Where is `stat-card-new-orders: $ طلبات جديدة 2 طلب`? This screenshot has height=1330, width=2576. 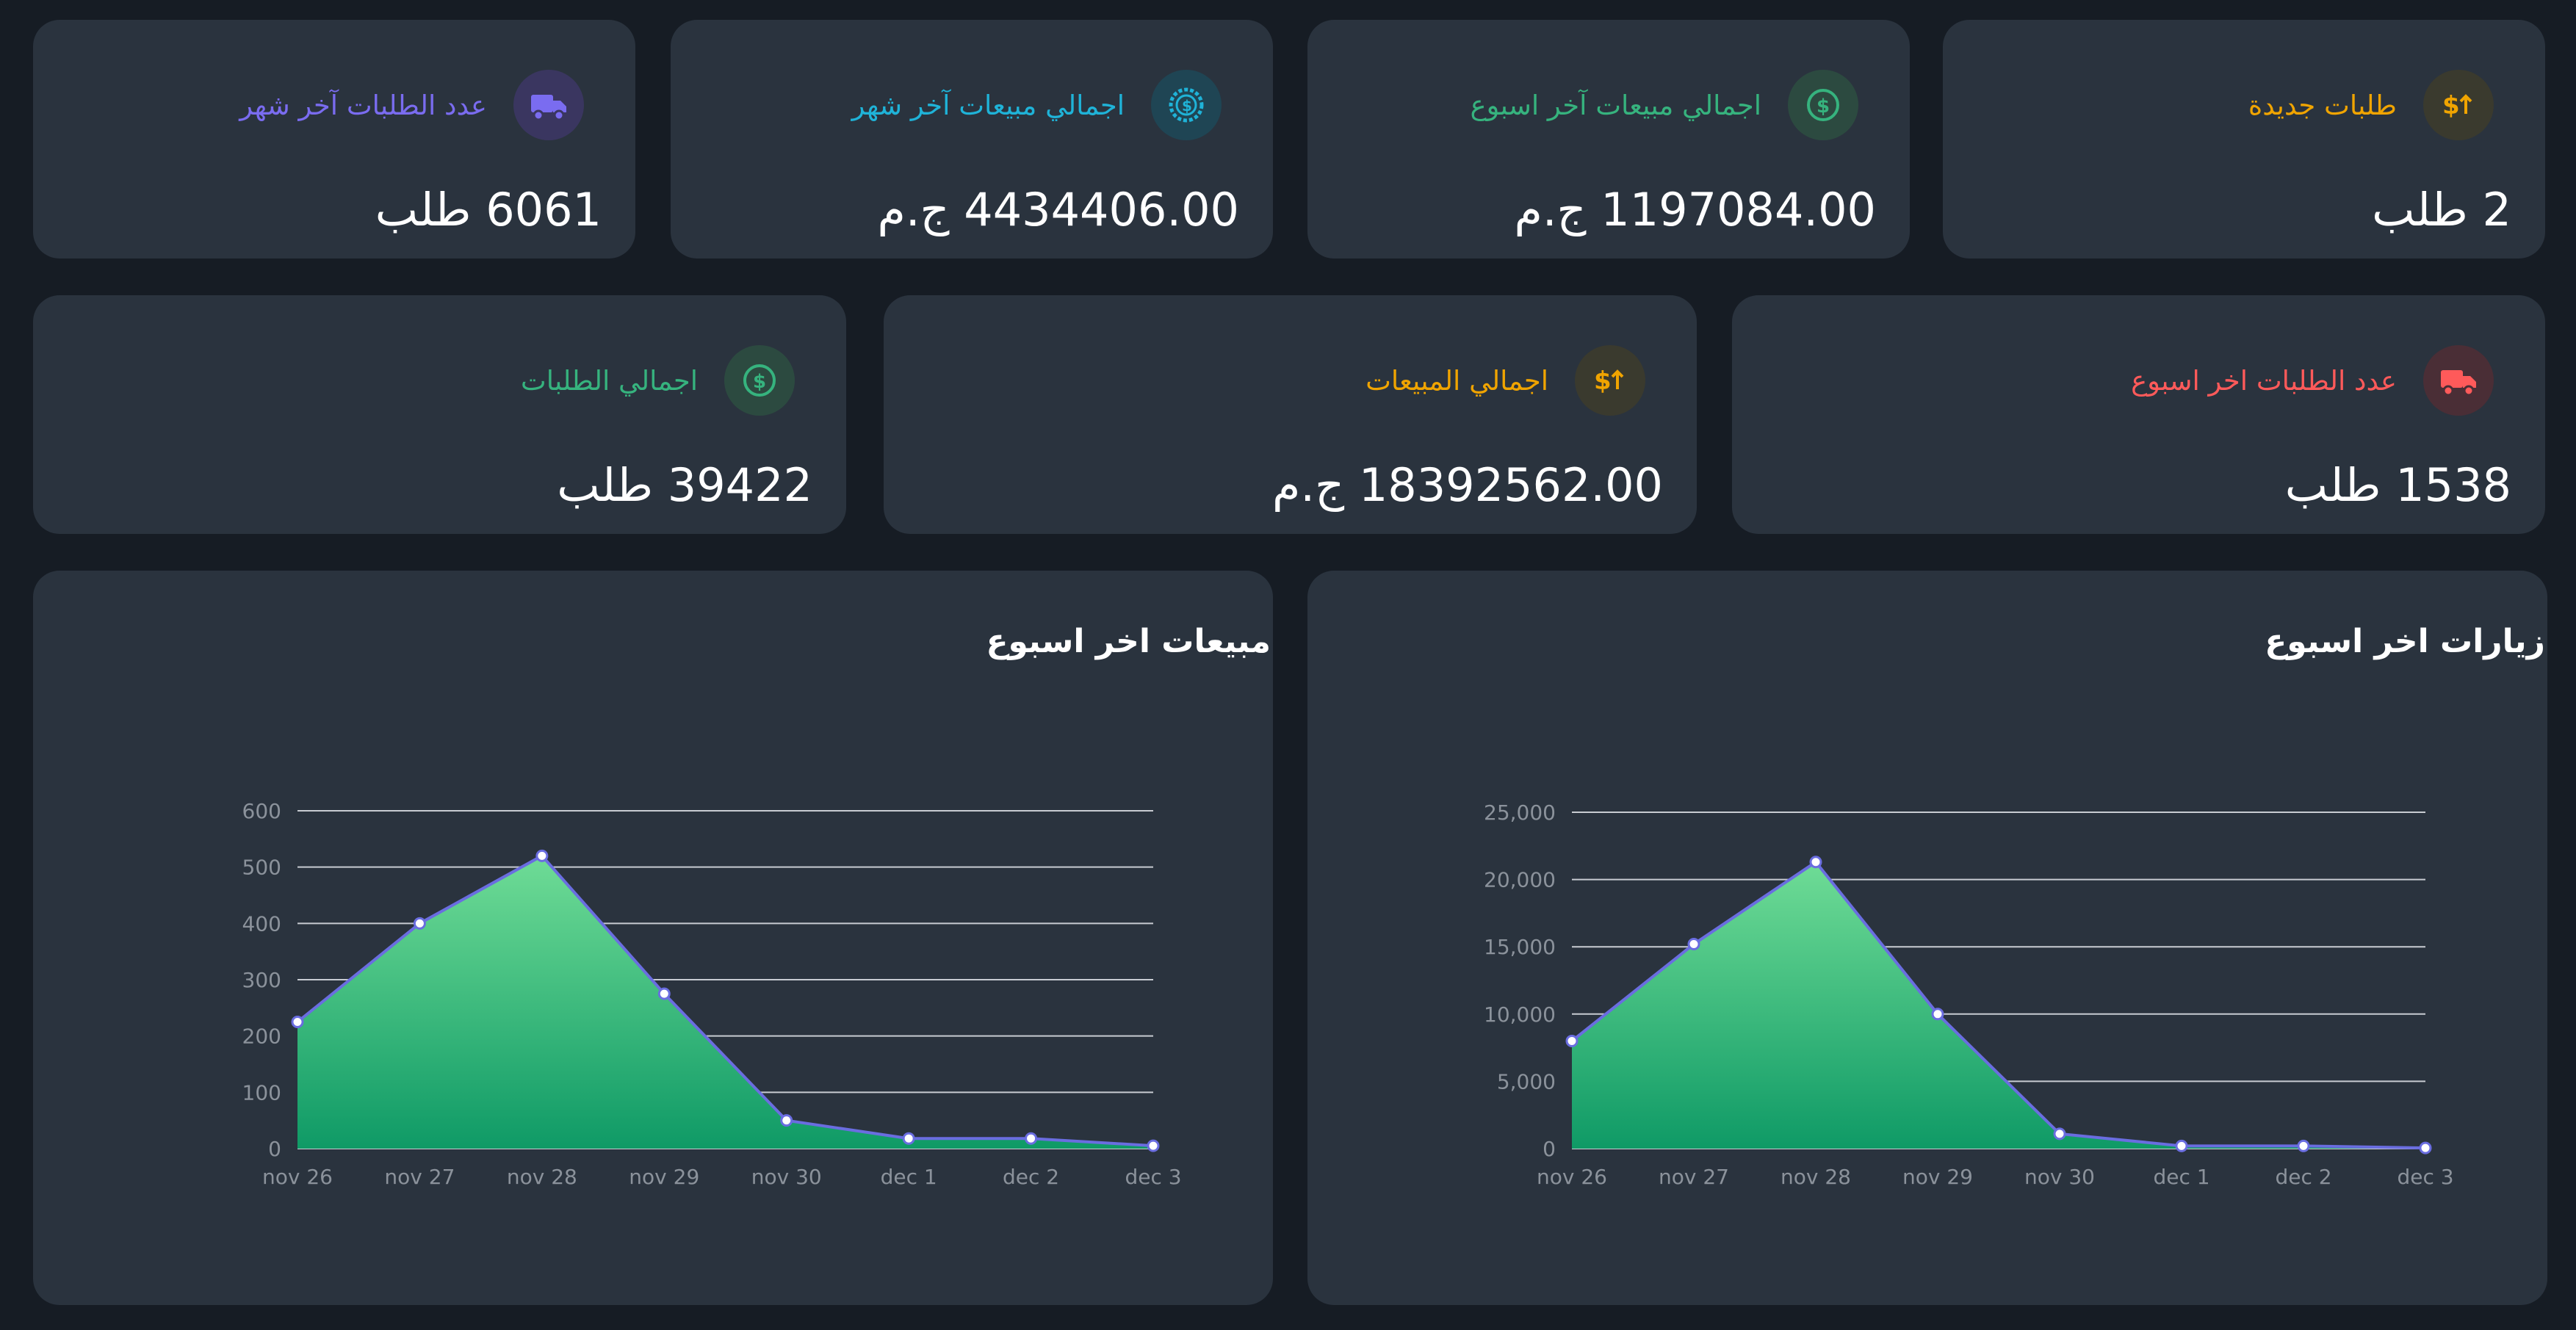
stat-card-new-orders: $ طلبات جديدة 2 طلب is located at coordinates (2244, 139).